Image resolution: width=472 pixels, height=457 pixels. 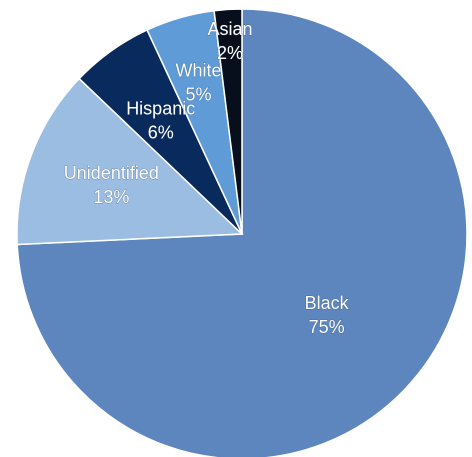 I want to click on slice-label-hispanic: Hispanic, so click(x=160, y=109).